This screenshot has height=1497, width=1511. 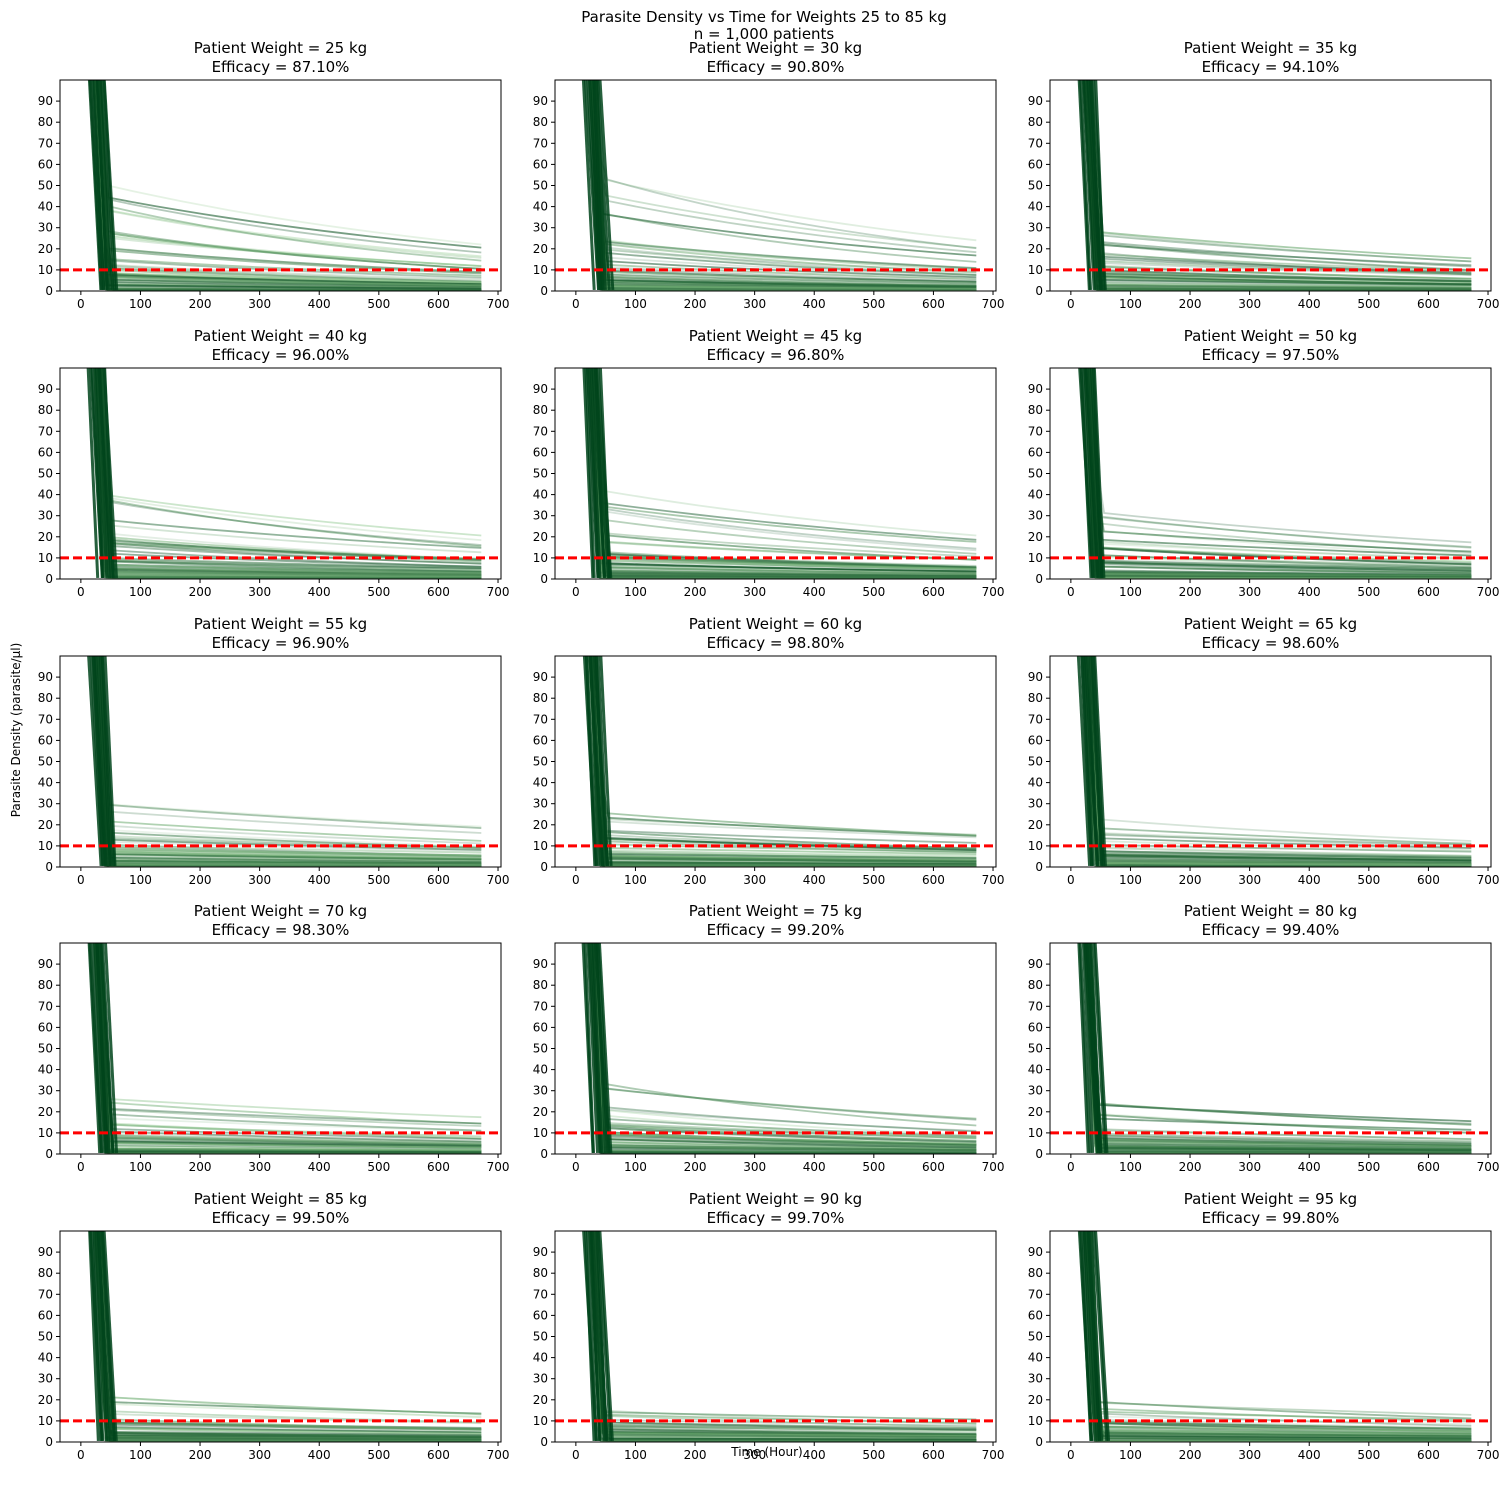 I want to click on plot-area, so click(x=779, y=473).